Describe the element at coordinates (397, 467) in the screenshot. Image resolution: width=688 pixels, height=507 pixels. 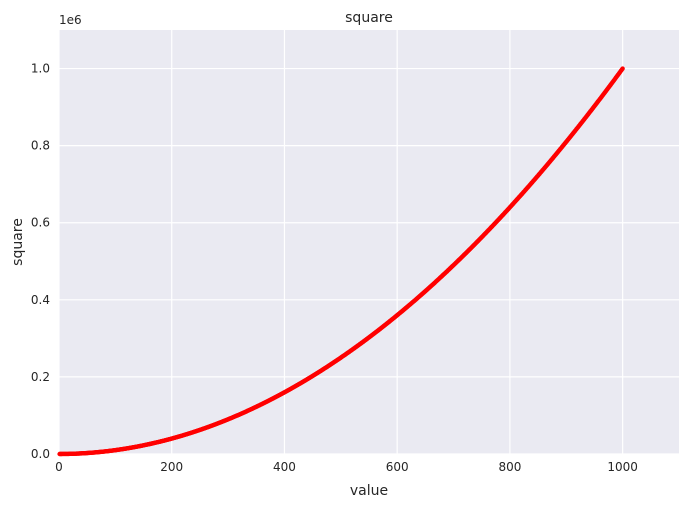
I see `x-tick-label: 600` at that location.